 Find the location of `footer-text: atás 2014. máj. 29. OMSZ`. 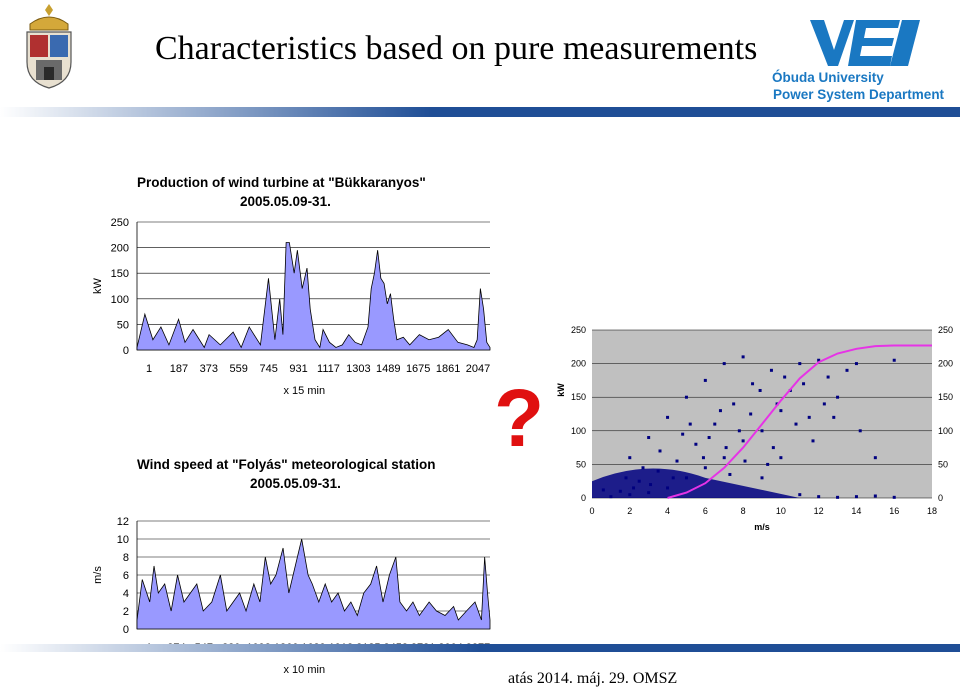

footer-text: atás 2014. máj. 29. OMSZ is located at coordinates (593, 678).